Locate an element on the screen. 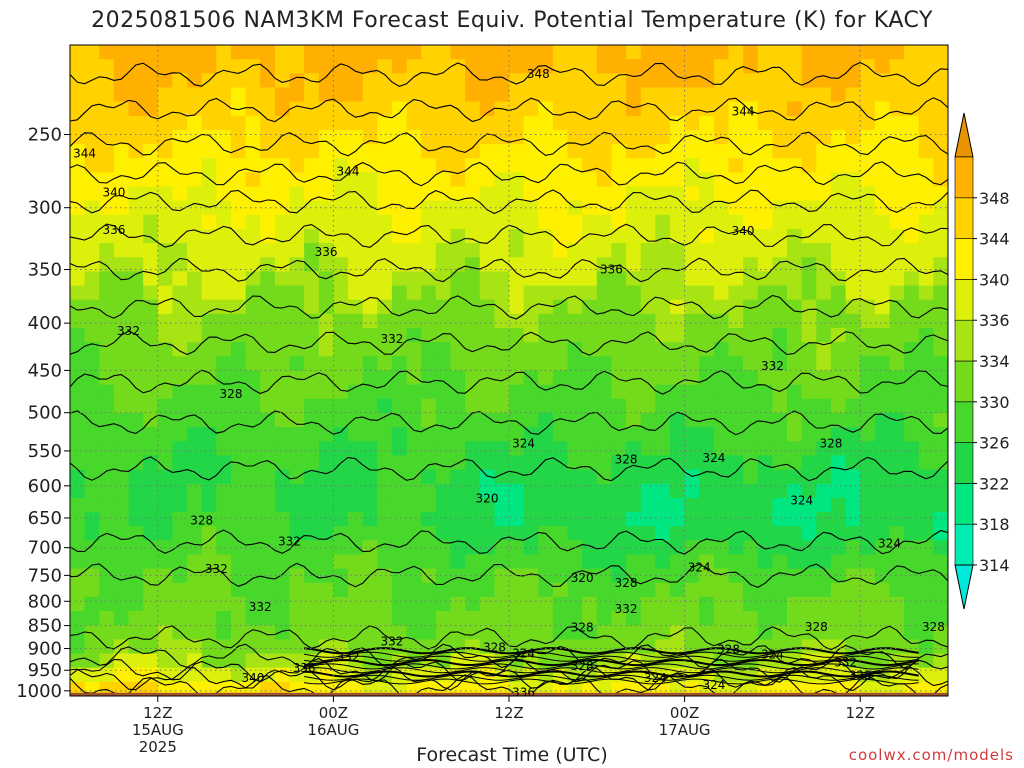 The height and width of the screenshot is (768, 1024). x-tick-label: 16AUG is located at coordinates (333, 730).